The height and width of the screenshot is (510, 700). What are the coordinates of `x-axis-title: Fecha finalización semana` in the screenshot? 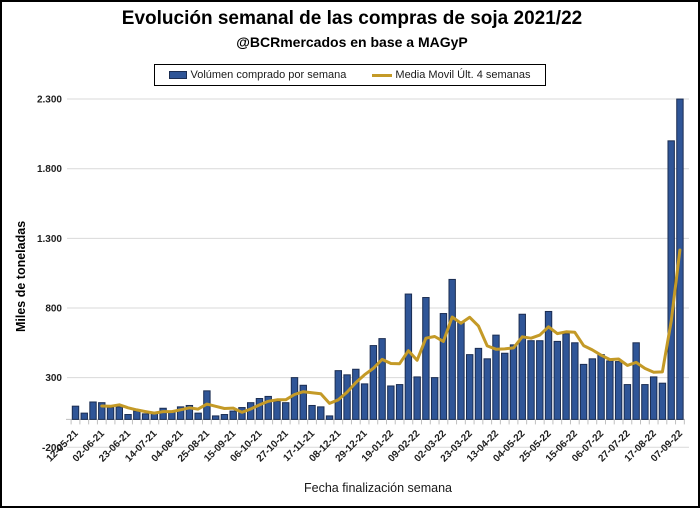 It's located at (378, 488).